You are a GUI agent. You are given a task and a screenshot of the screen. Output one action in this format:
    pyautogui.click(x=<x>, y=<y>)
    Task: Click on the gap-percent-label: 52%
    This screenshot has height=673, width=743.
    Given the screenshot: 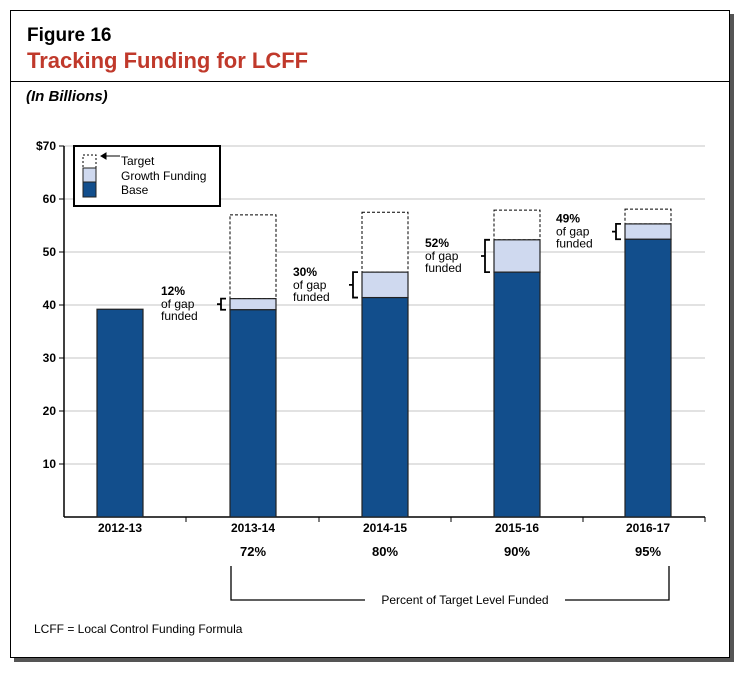 What is the action you would take?
    pyautogui.click(x=437, y=243)
    